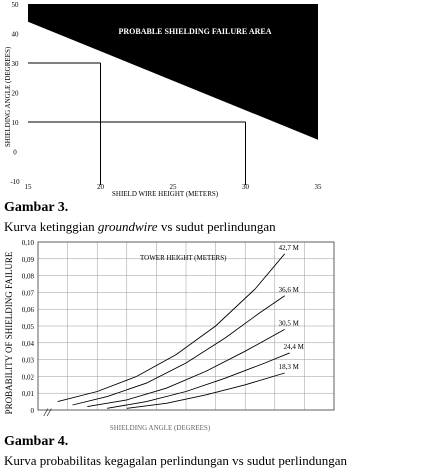 The width and height of the screenshot is (425, 476). I want to click on chart1-x-tick-label: 25, so click(174, 187).